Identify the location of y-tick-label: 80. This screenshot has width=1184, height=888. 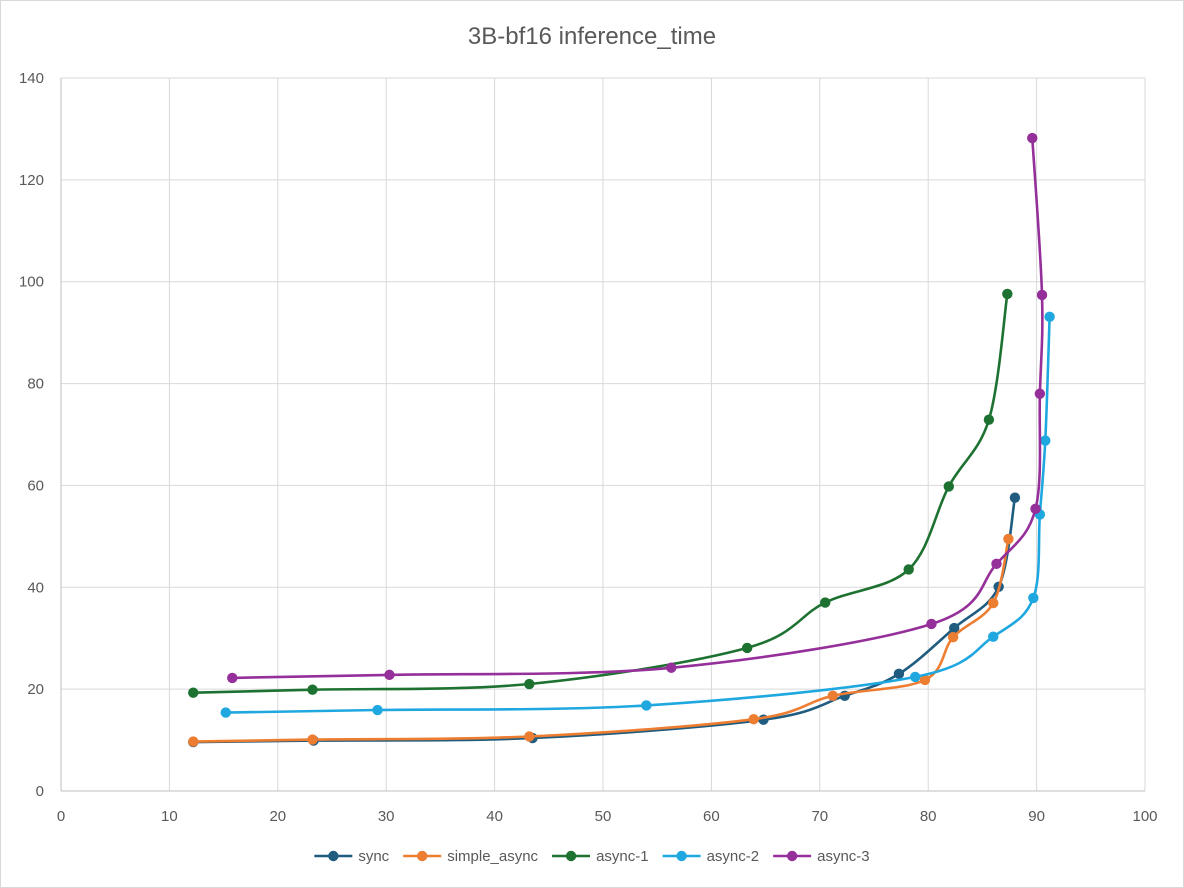
(35, 384).